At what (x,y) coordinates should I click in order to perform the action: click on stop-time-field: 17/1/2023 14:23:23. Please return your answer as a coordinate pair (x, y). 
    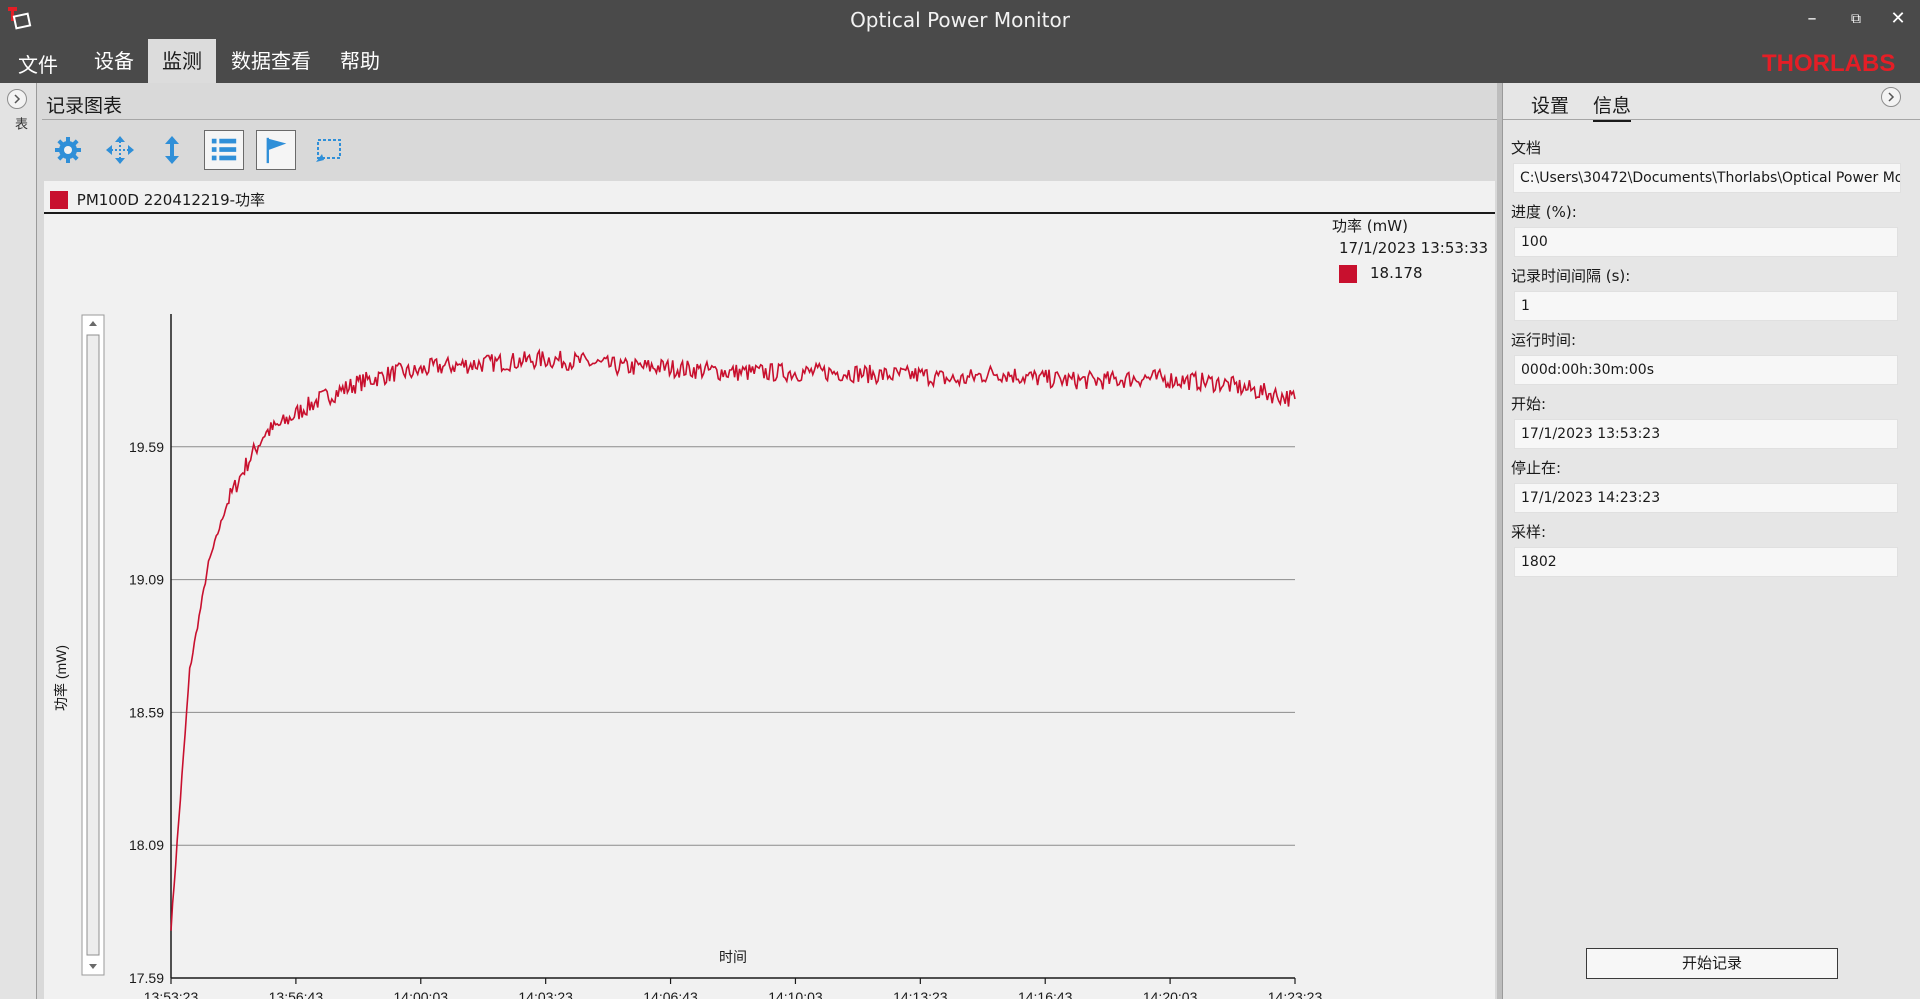
    Looking at the image, I should click on (1706, 498).